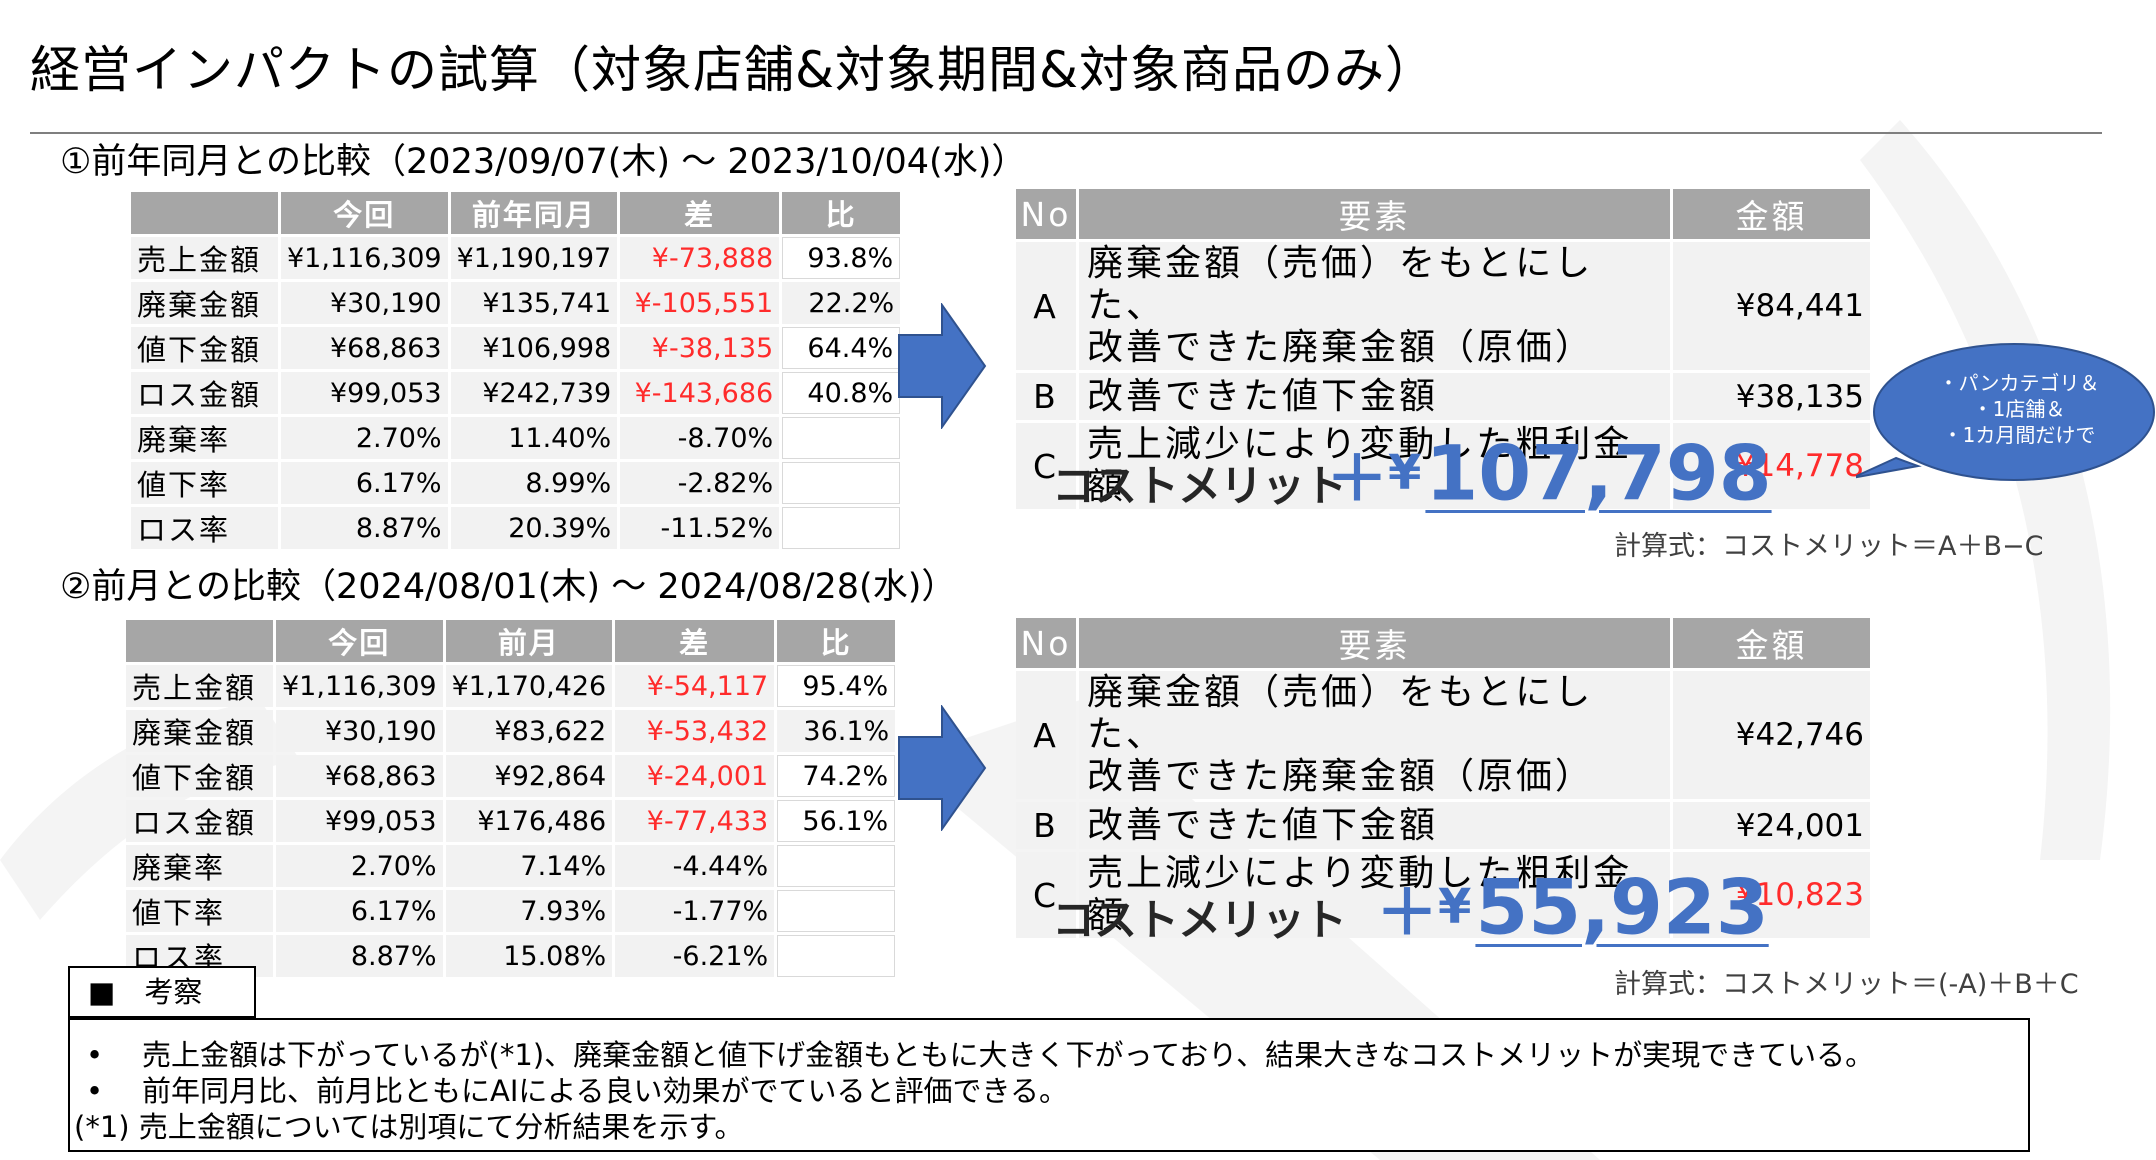 The width and height of the screenshot is (2156, 1160). I want to click on table-header-row: 今回 前月 差 比, so click(511, 641).